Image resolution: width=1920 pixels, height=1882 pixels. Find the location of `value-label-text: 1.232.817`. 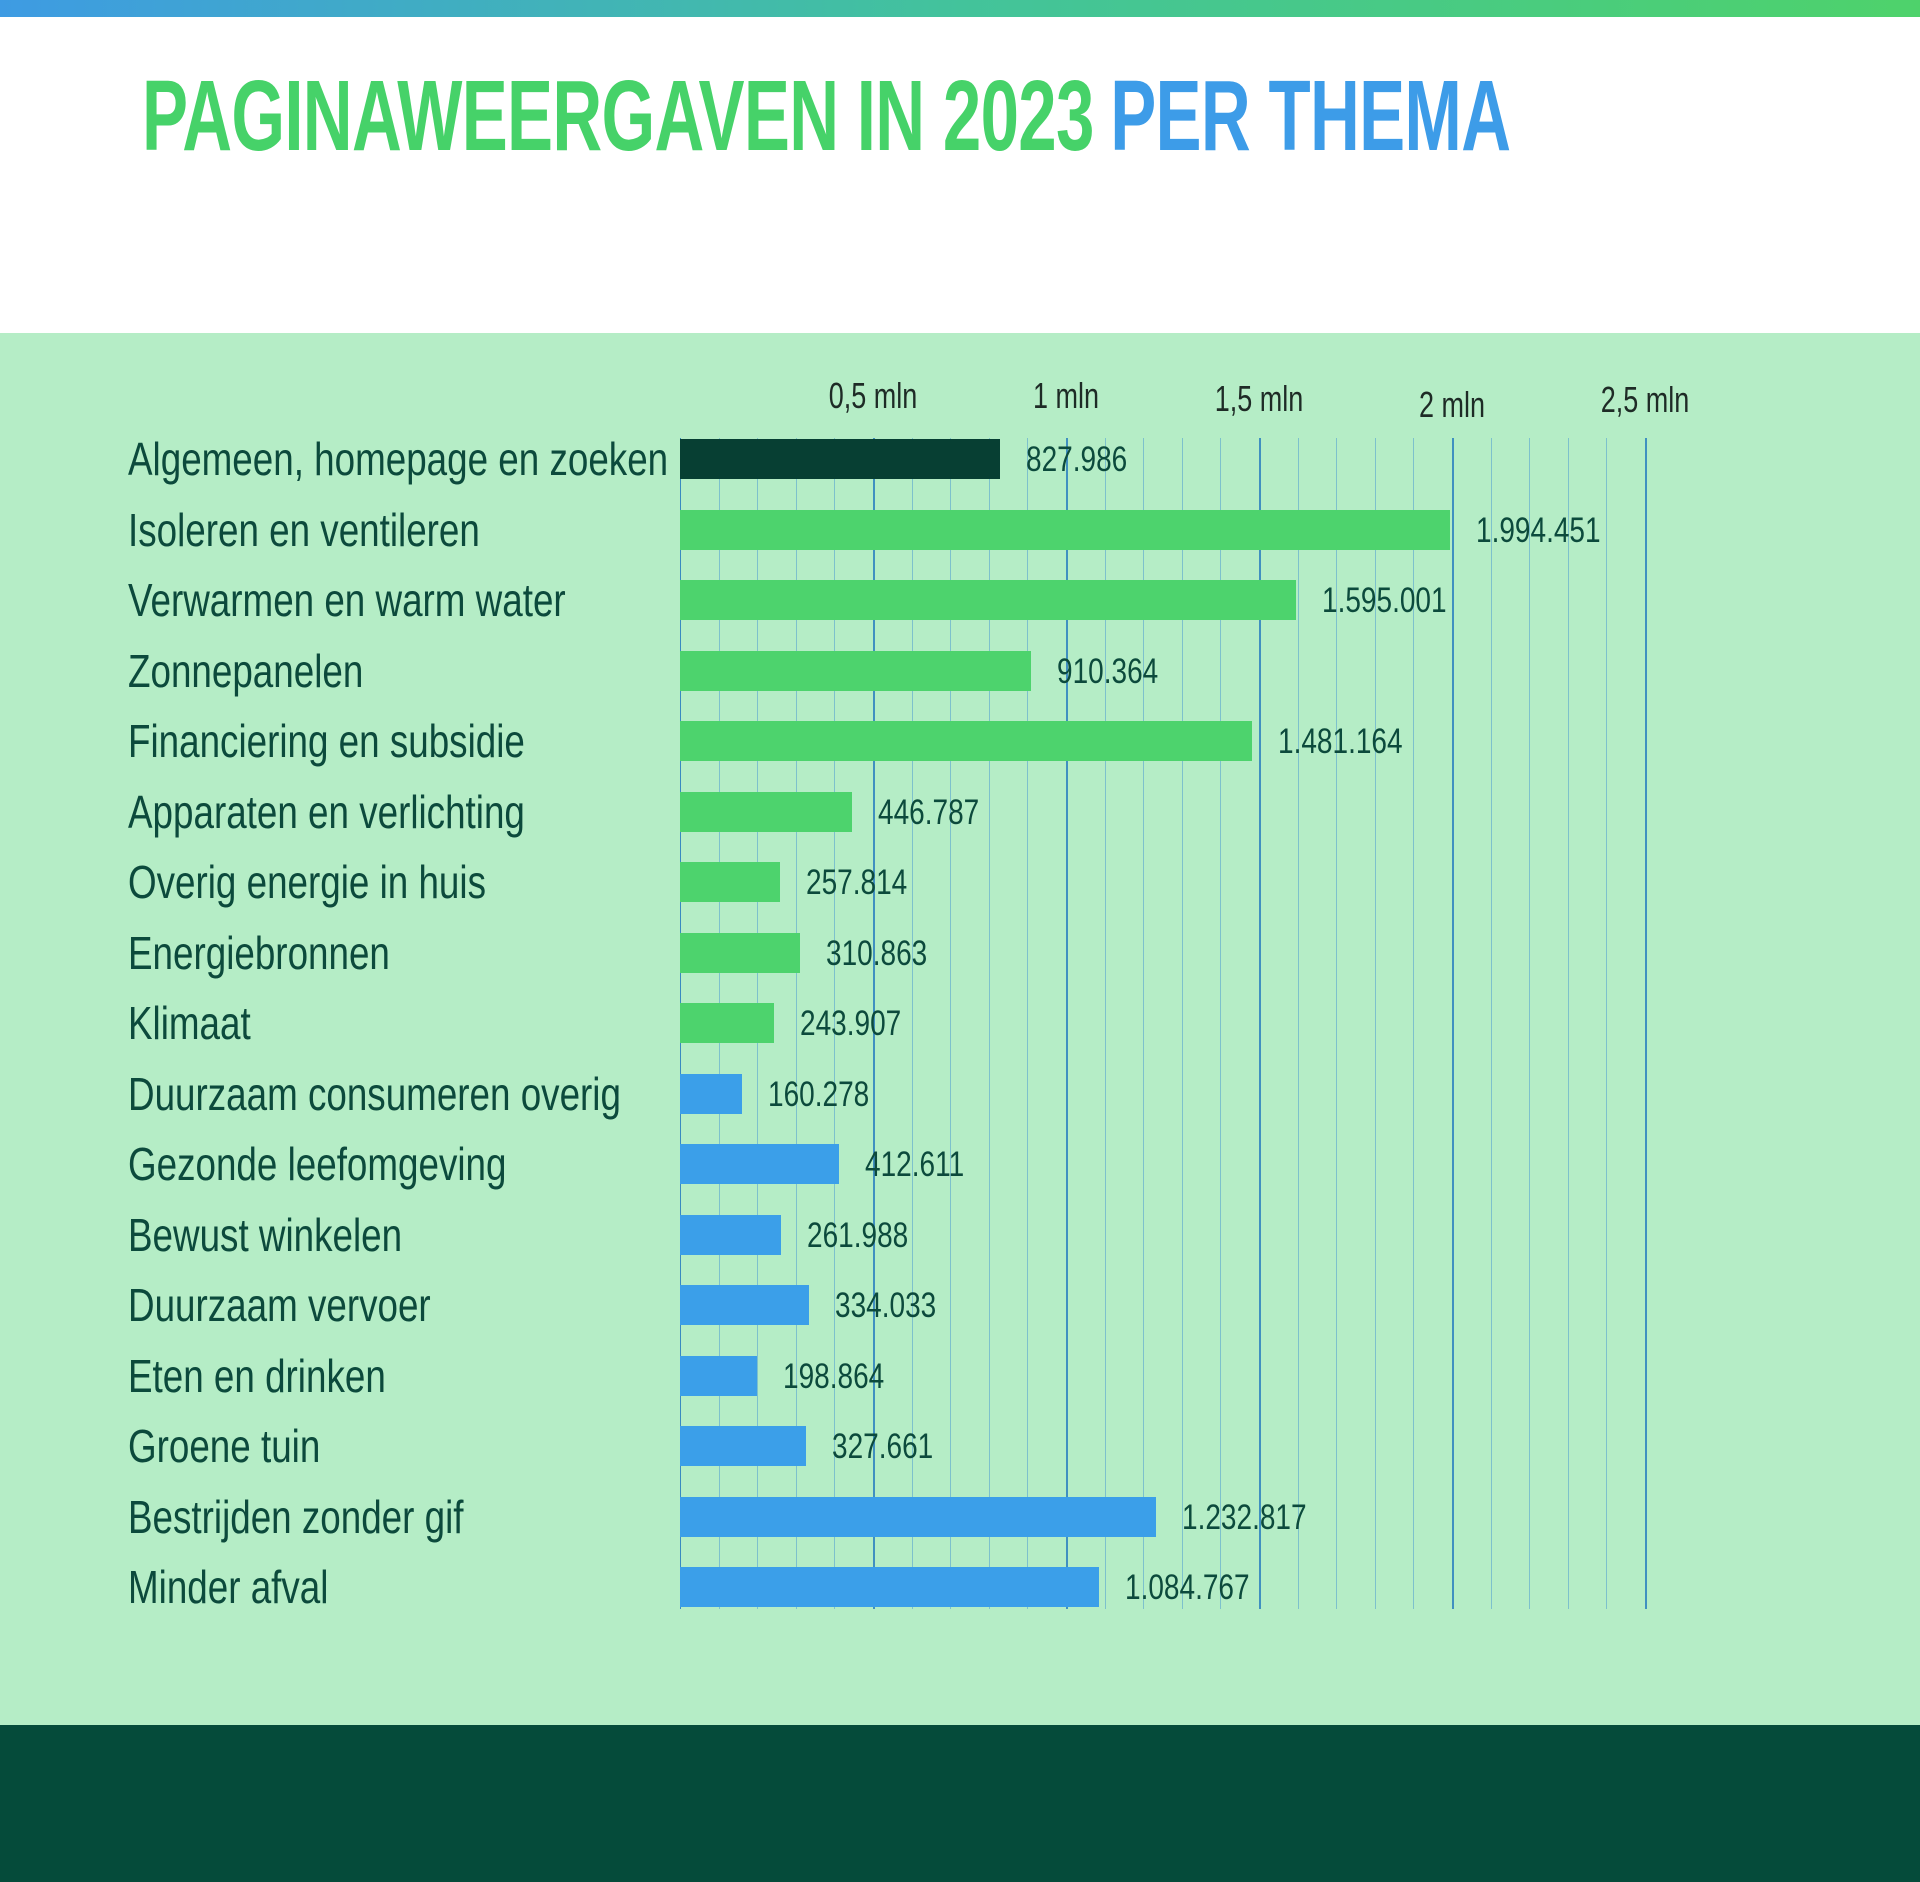

value-label-text: 1.232.817 is located at coordinates (1244, 1517).